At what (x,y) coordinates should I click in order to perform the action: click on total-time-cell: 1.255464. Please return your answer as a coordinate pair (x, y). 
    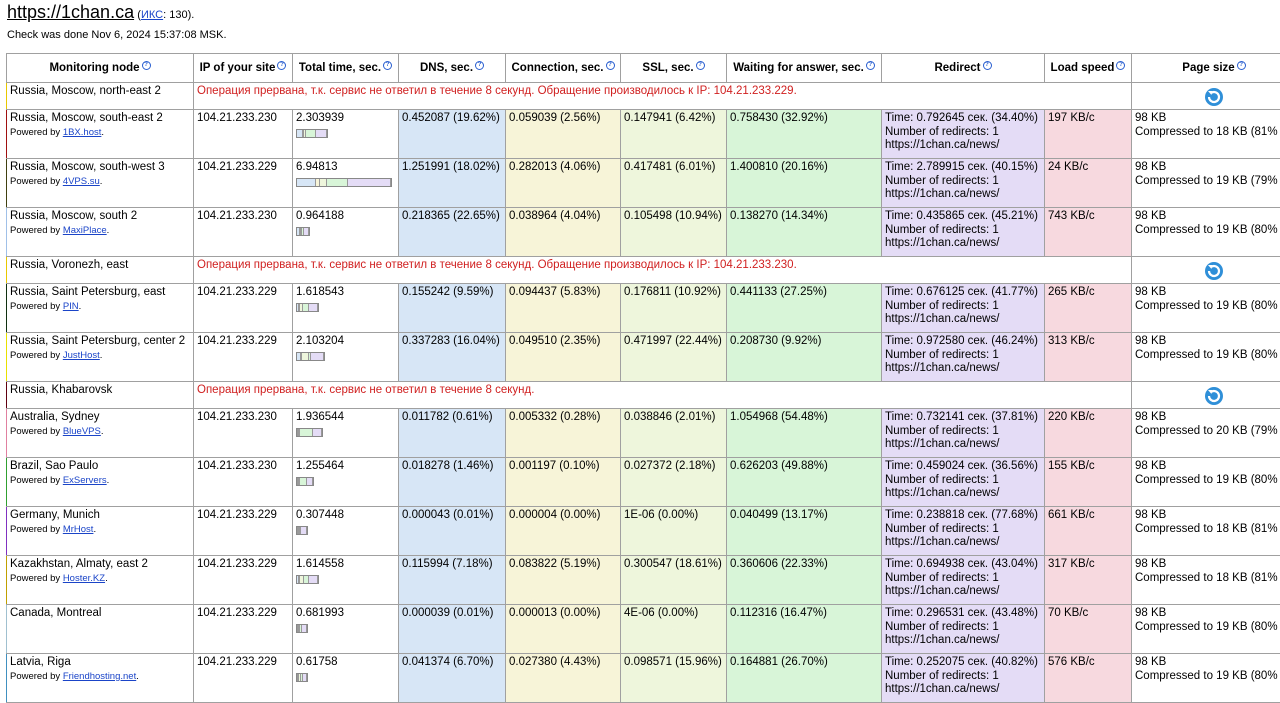
    Looking at the image, I should click on (346, 482).